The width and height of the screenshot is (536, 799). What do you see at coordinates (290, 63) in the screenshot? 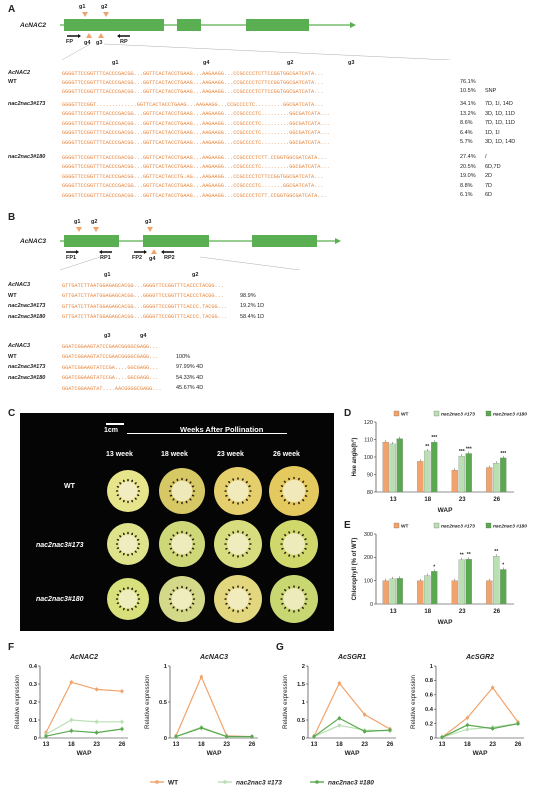
I see `seq-header-g2: g2` at bounding box center [290, 63].